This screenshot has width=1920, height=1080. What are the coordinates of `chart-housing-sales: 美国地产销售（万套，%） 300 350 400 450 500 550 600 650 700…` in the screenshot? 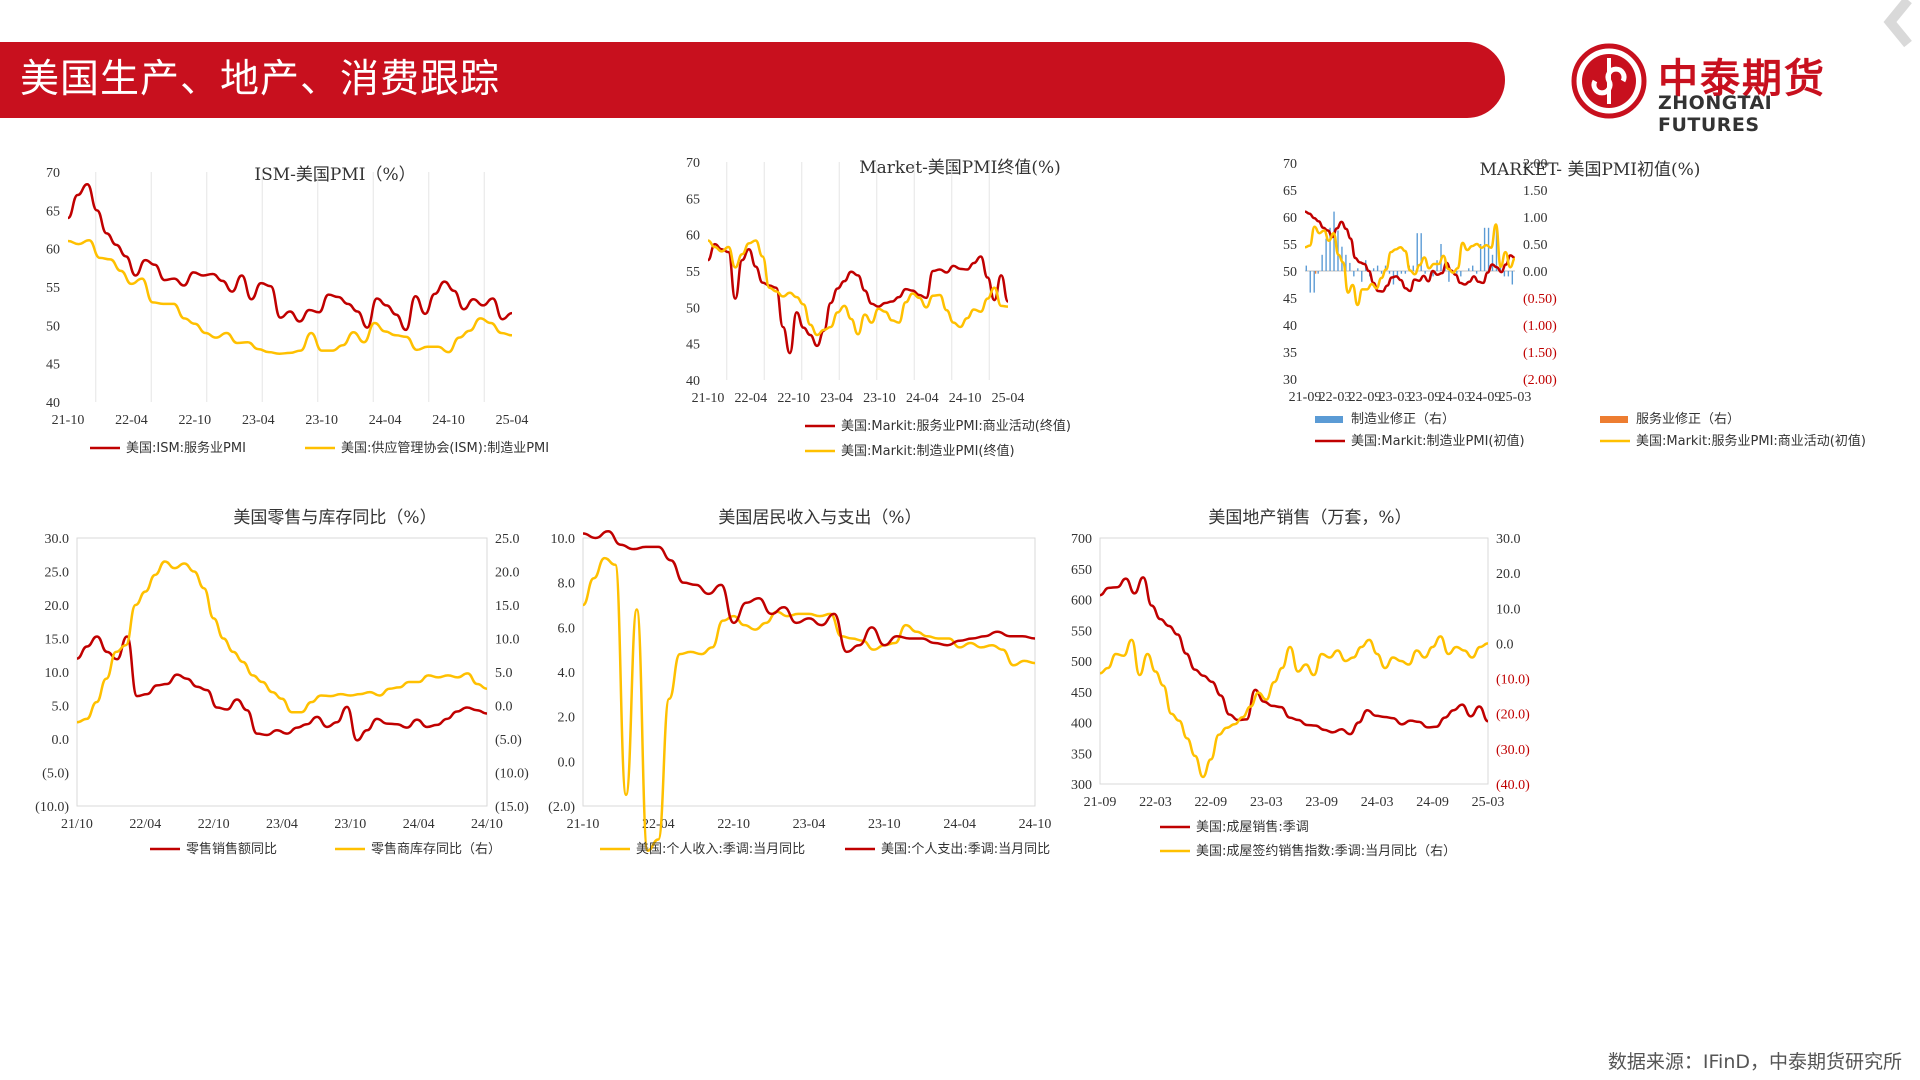 It's located at (1310, 720).